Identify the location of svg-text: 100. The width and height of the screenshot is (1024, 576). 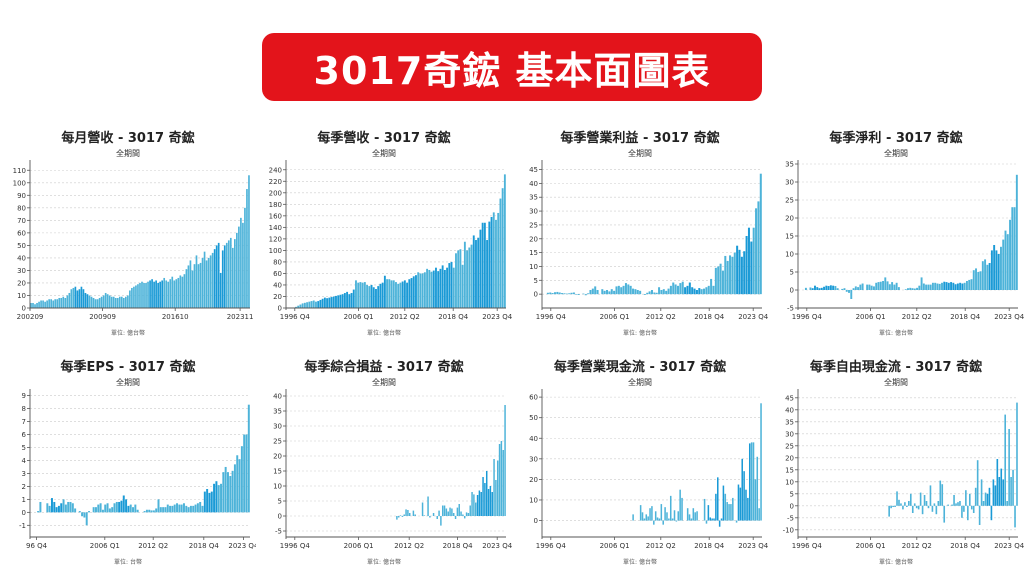
(275, 251).